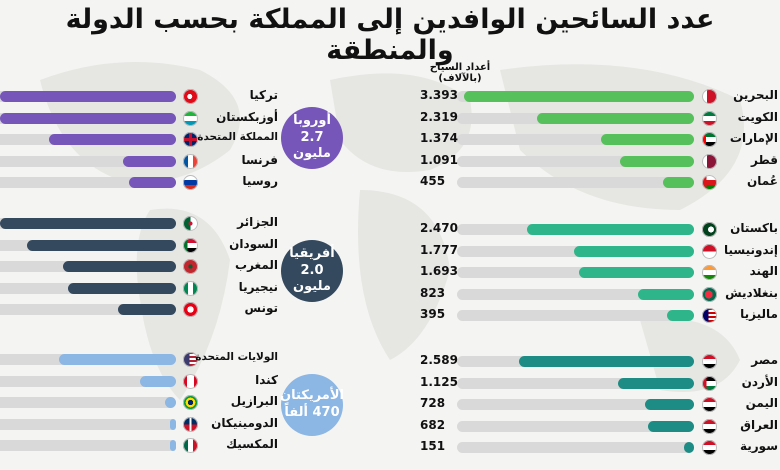 This screenshot has height=470, width=780. I want to click on mexico-flag-icon, so click(190, 445).